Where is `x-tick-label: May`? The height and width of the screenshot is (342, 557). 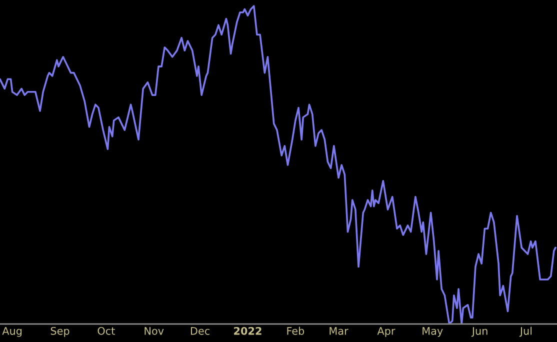 x-tick-label: May is located at coordinates (432, 332).